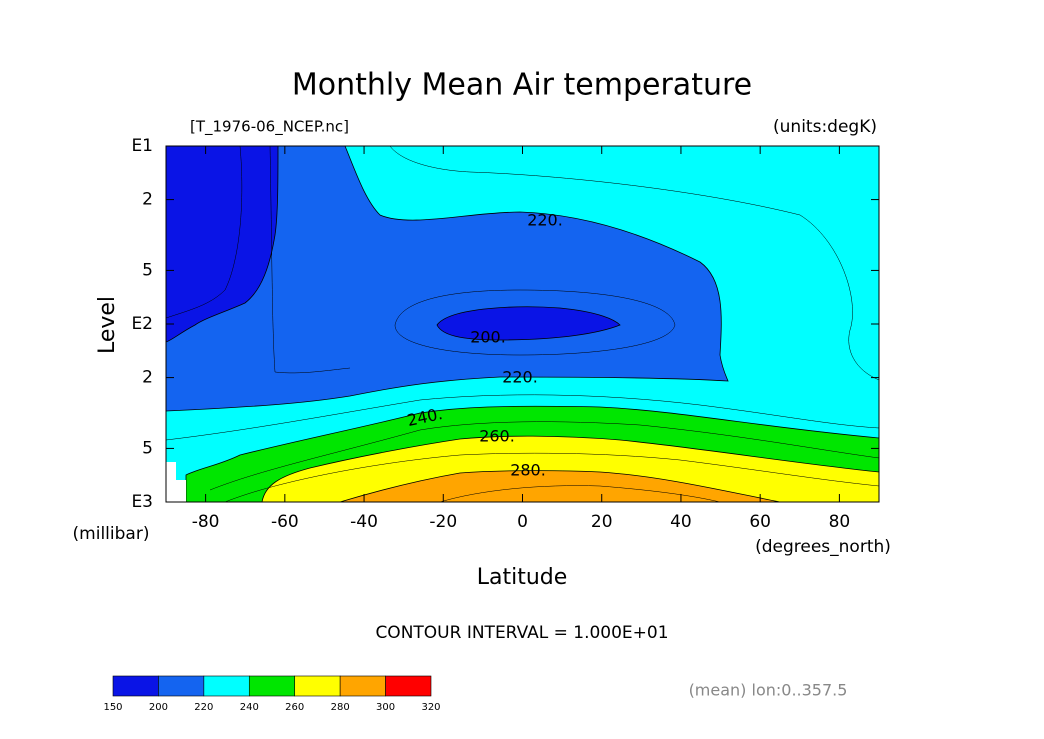 The height and width of the screenshot is (739, 1044). What do you see at coordinates (823, 547) in the screenshot?
I see `x-axis-units: (degrees_north)` at bounding box center [823, 547].